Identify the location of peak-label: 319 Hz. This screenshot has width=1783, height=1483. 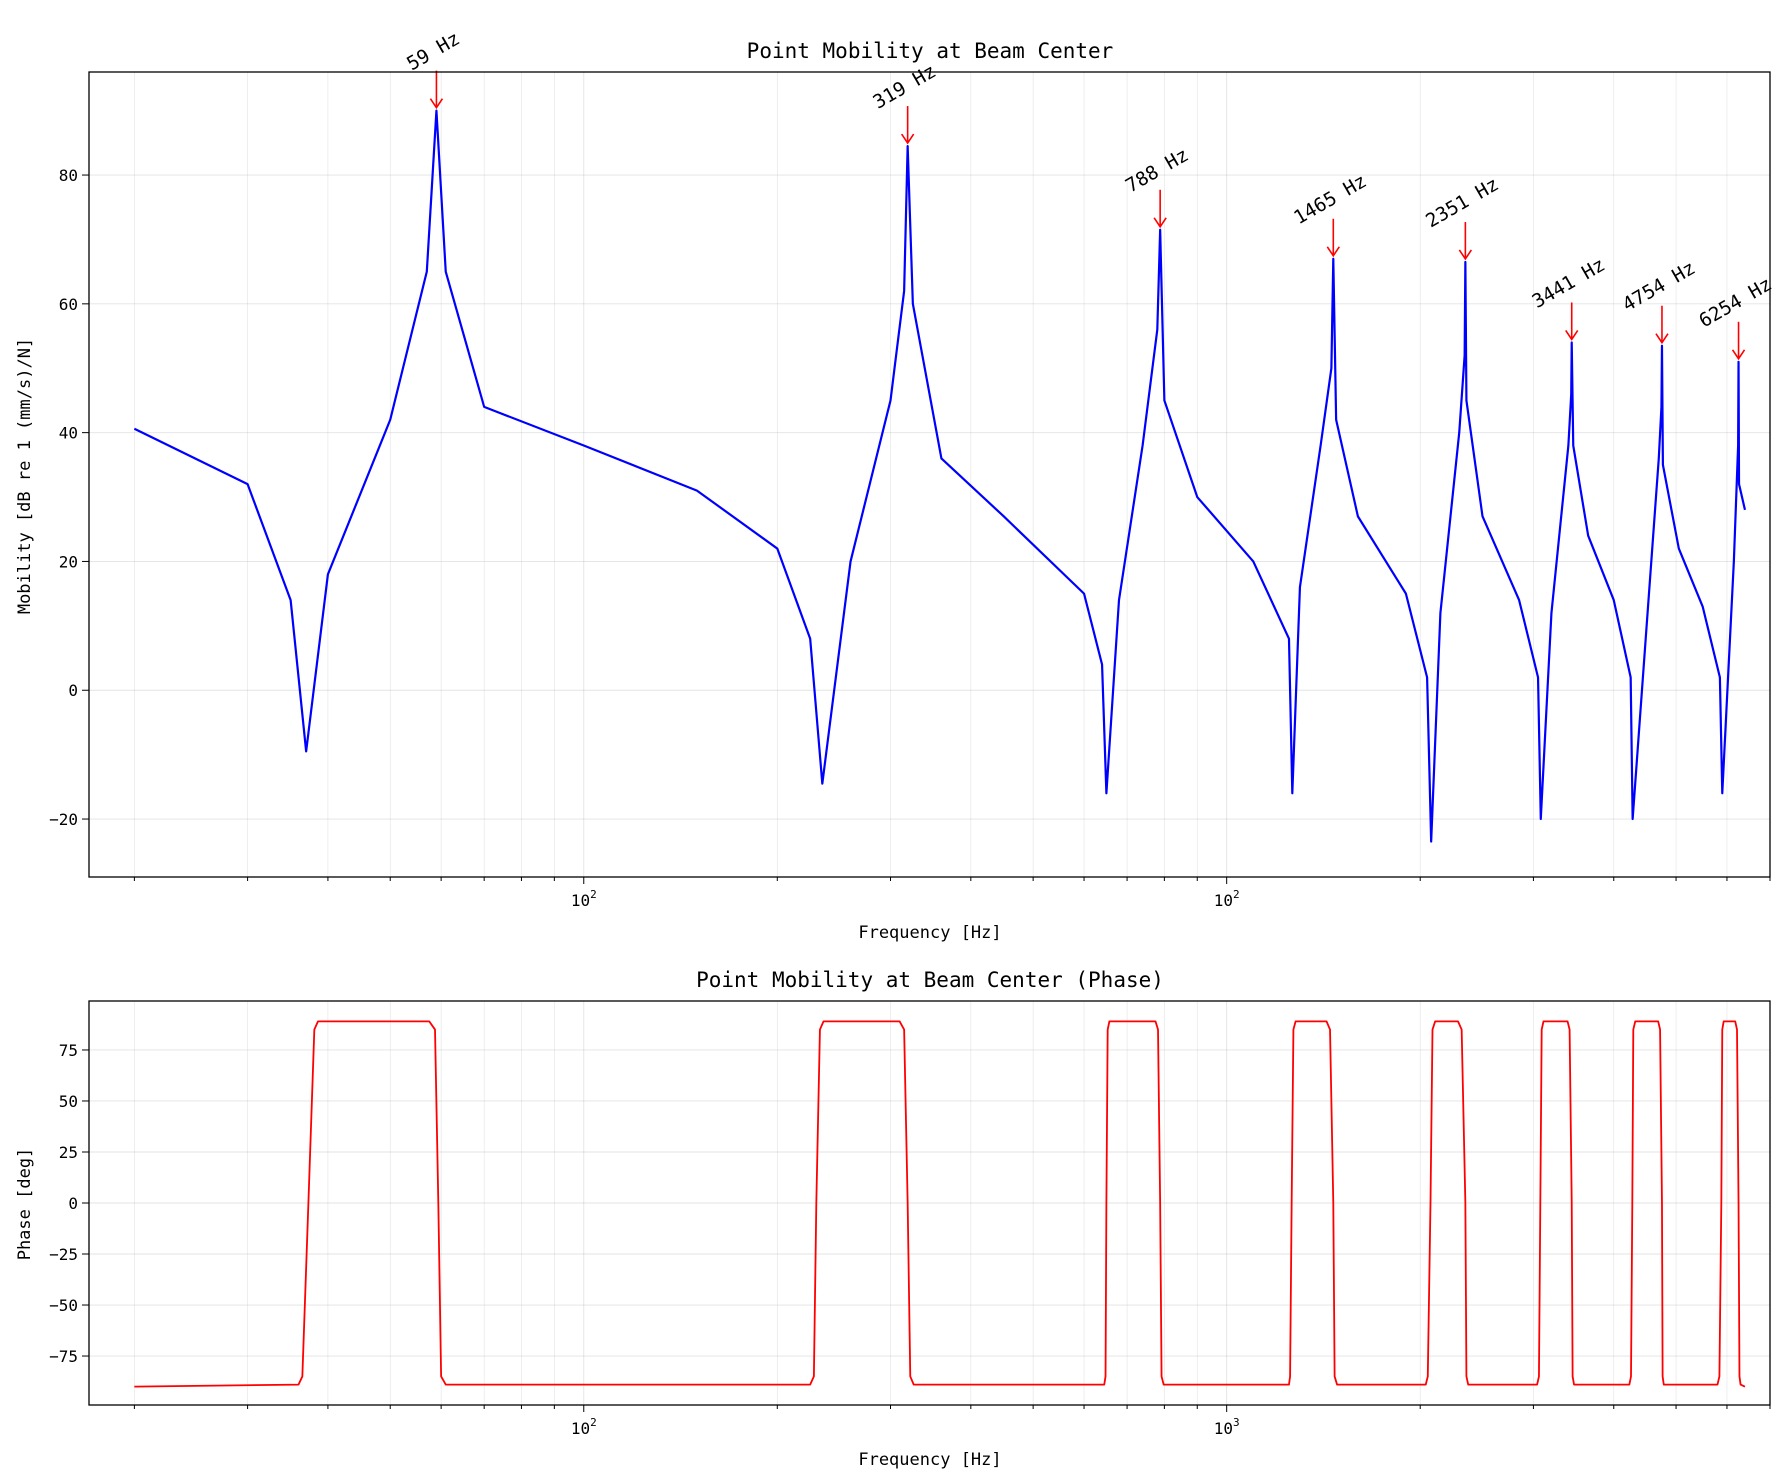
(904, 86).